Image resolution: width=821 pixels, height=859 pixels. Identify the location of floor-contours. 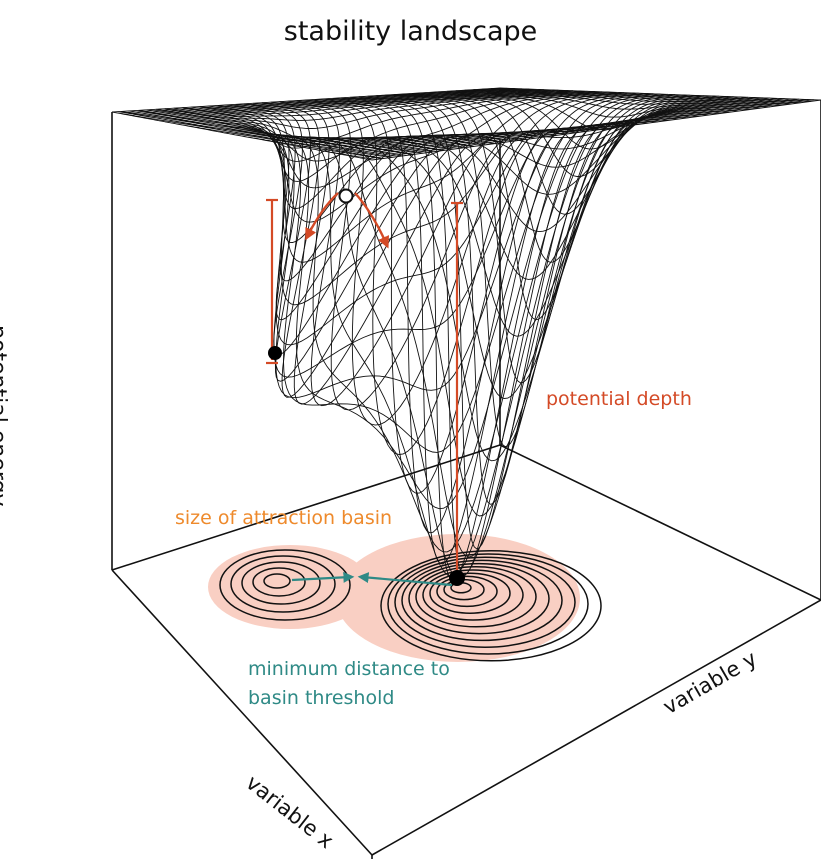
(410, 605).